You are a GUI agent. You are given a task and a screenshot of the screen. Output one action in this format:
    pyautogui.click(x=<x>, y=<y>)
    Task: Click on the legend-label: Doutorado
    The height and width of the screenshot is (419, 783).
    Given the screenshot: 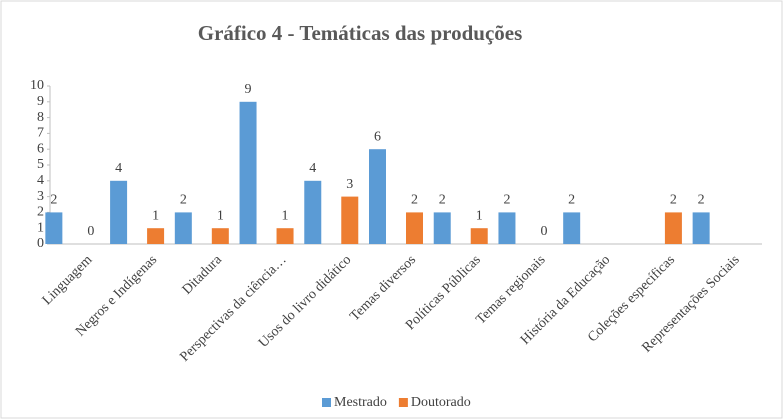 What is the action you would take?
    pyautogui.click(x=441, y=402)
    